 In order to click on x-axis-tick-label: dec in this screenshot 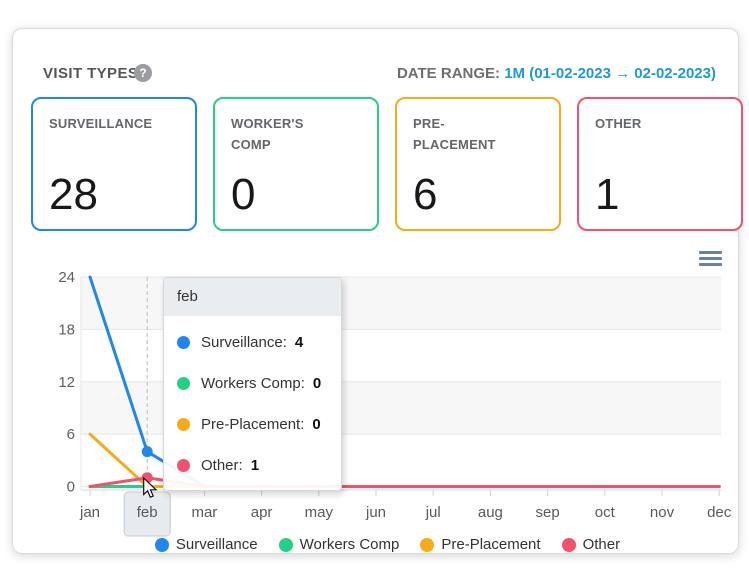, I will do `click(719, 512)`.